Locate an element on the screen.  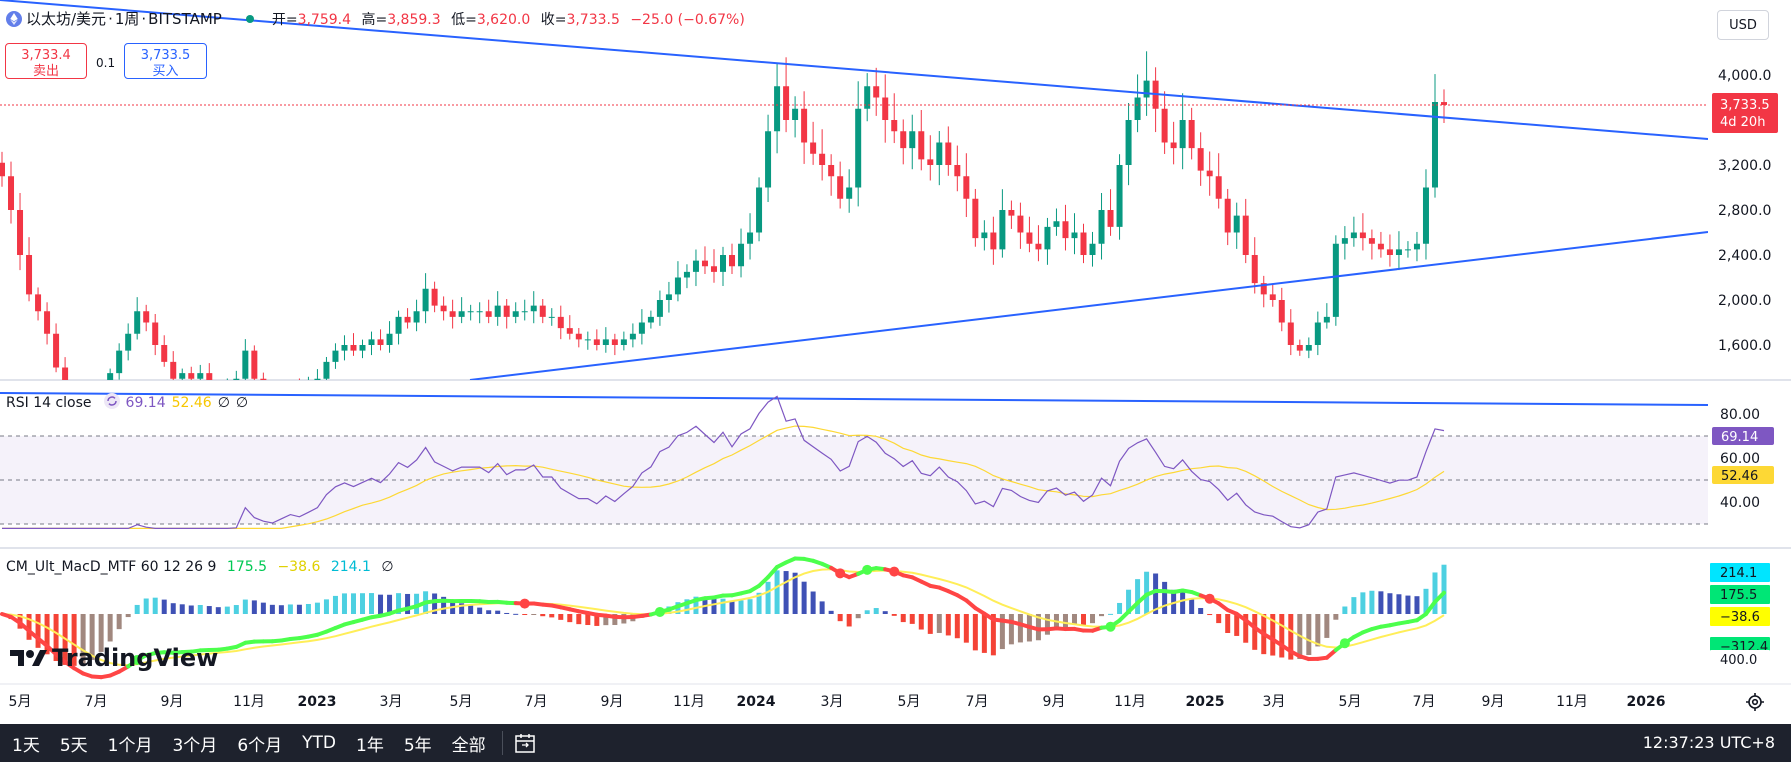
macd-value-tag-text: 214.1 is located at coordinates (1738, 573).